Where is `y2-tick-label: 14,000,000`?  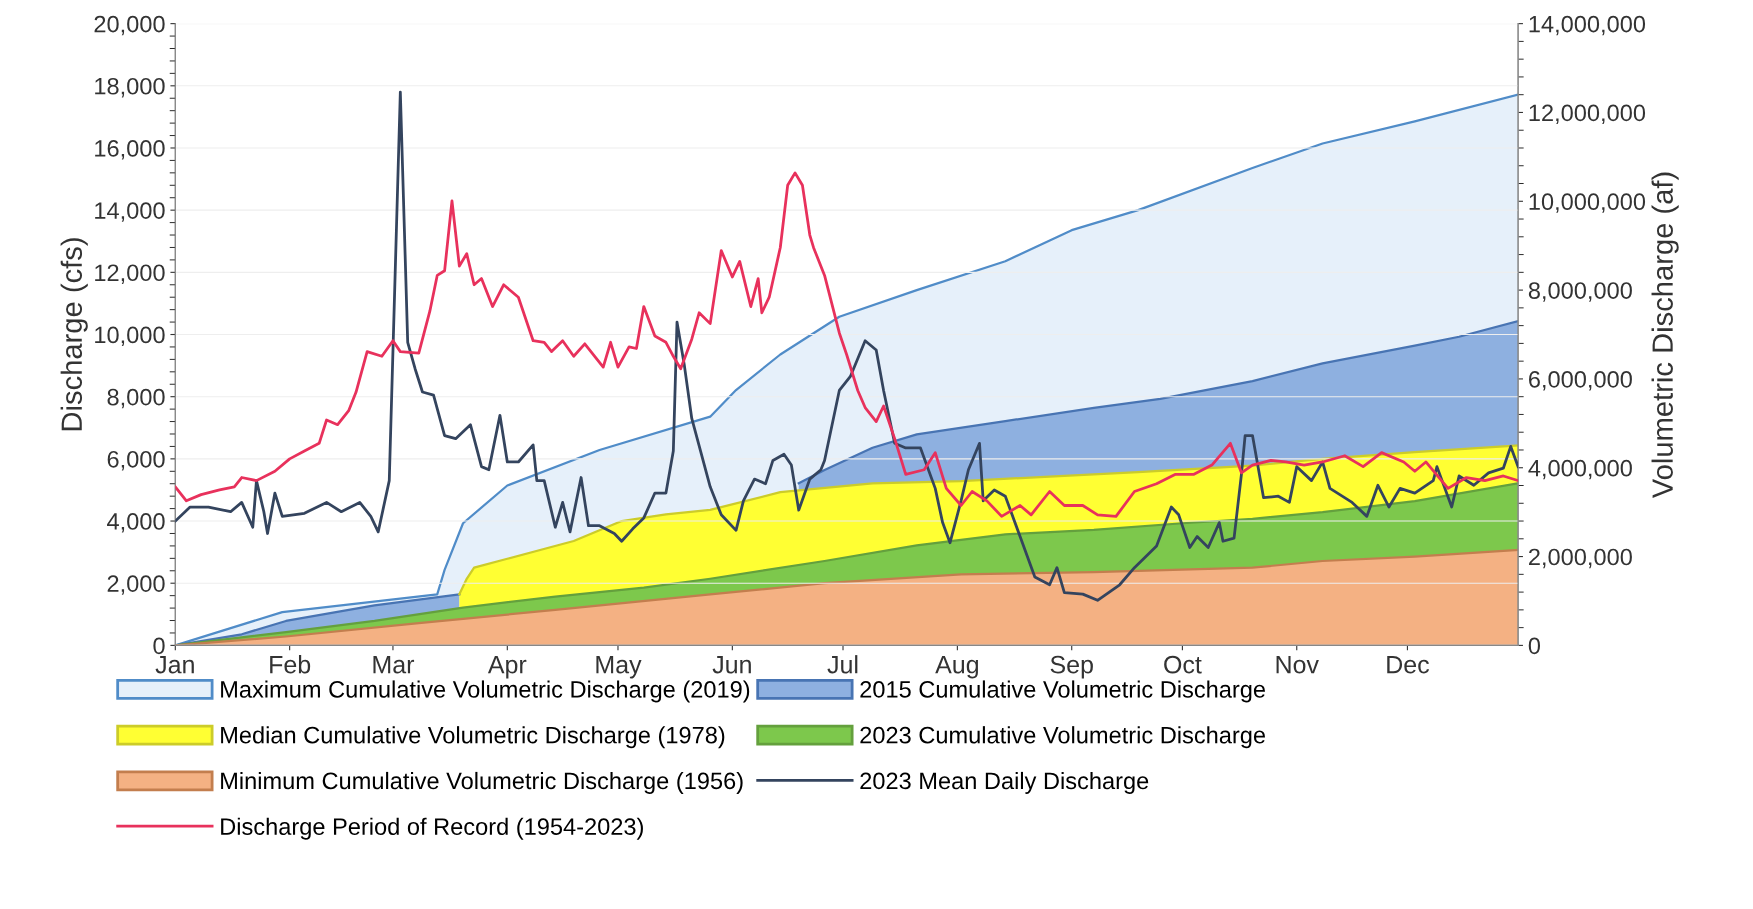 y2-tick-label: 14,000,000 is located at coordinates (1587, 25).